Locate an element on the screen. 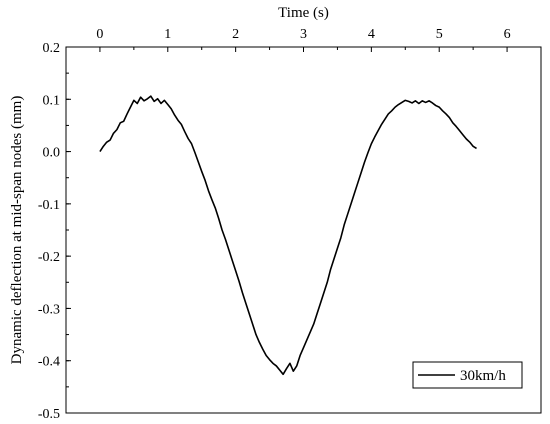 The width and height of the screenshot is (550, 424). x-tick-label: 5 is located at coordinates (439, 34).